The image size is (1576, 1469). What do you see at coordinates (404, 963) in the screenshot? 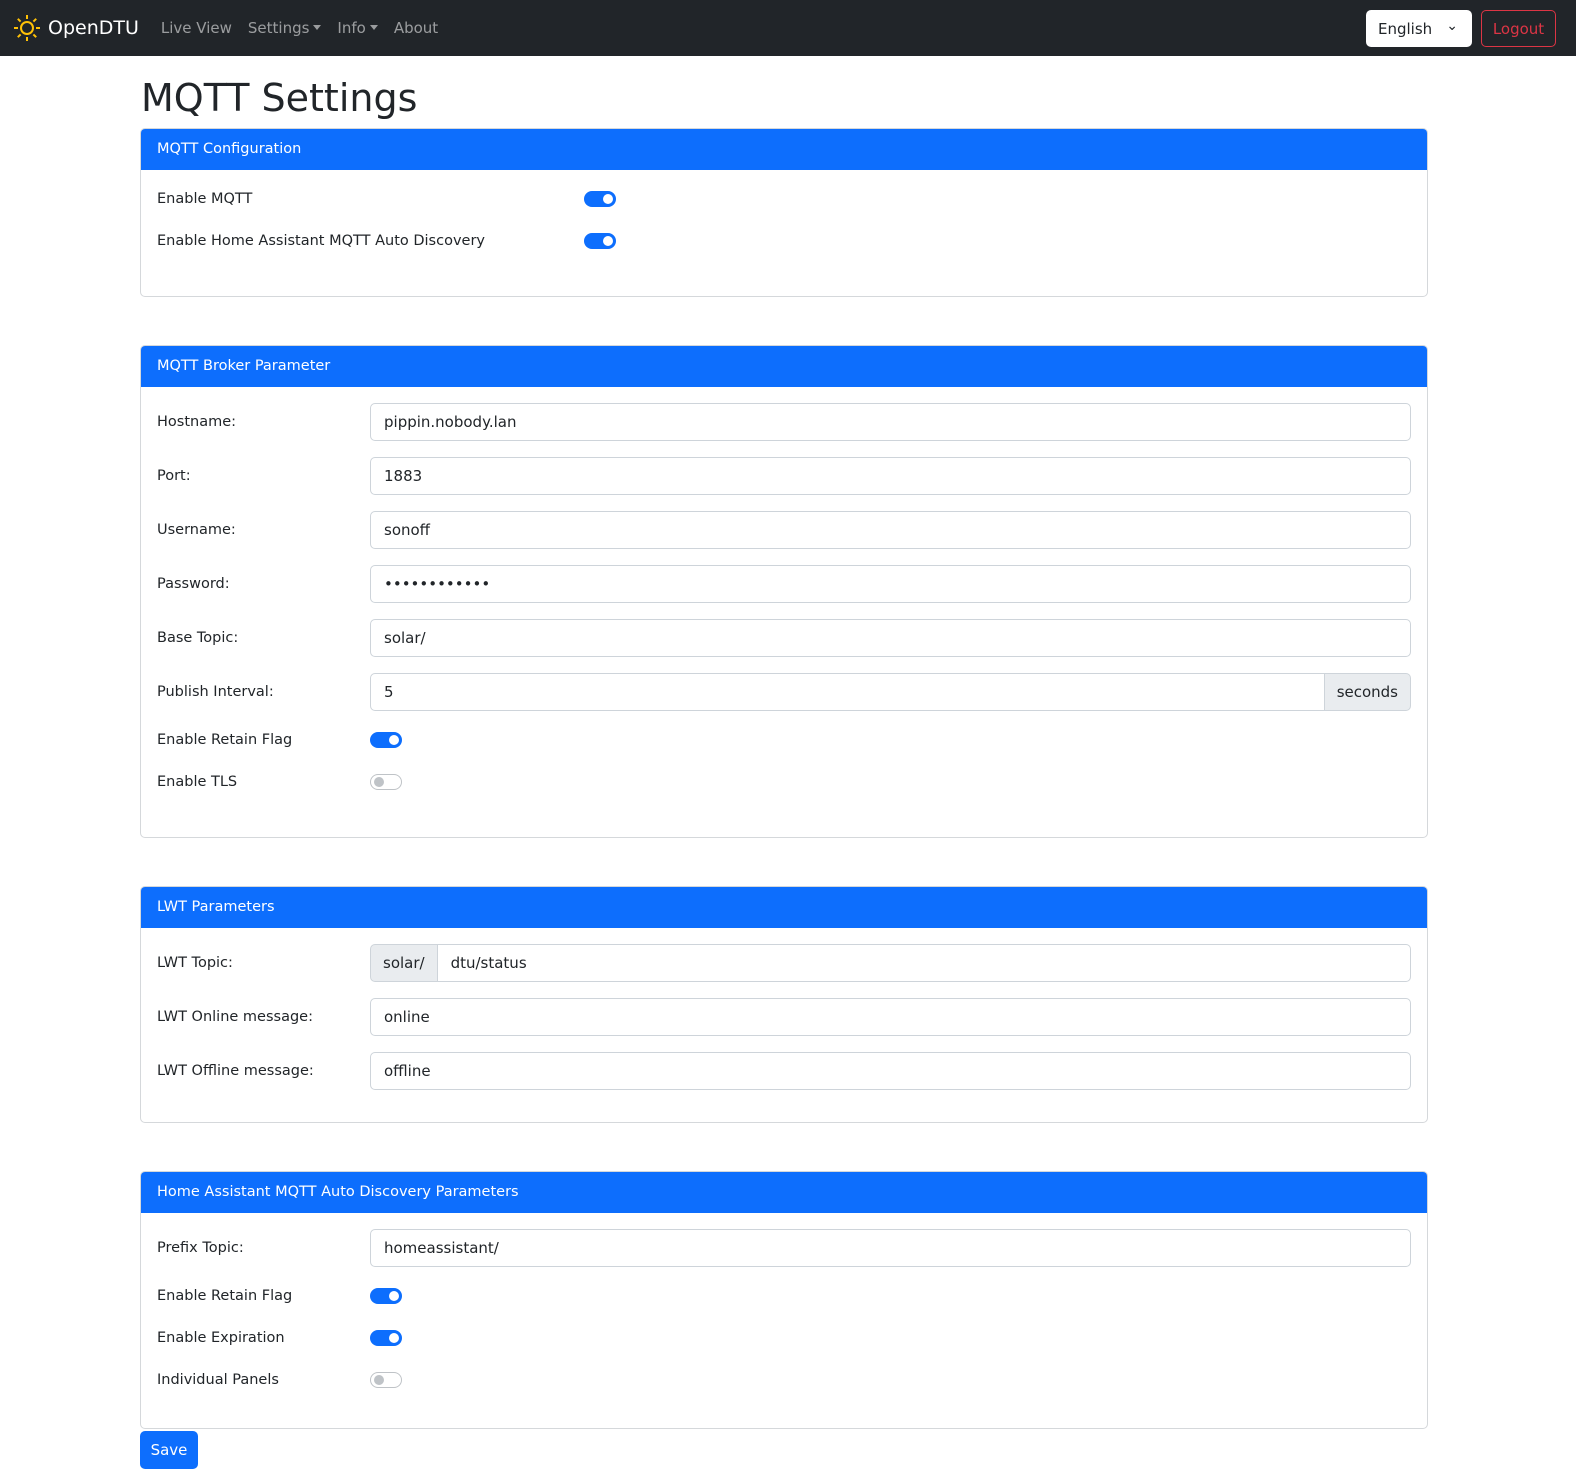
I see `lwt-topic-prefix: solar/` at bounding box center [404, 963].